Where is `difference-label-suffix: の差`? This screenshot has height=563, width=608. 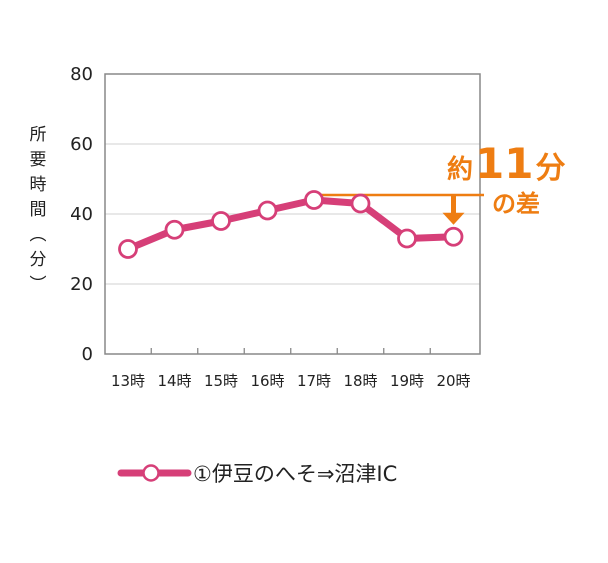
difference-label-suffix: の差 is located at coordinates (516, 204).